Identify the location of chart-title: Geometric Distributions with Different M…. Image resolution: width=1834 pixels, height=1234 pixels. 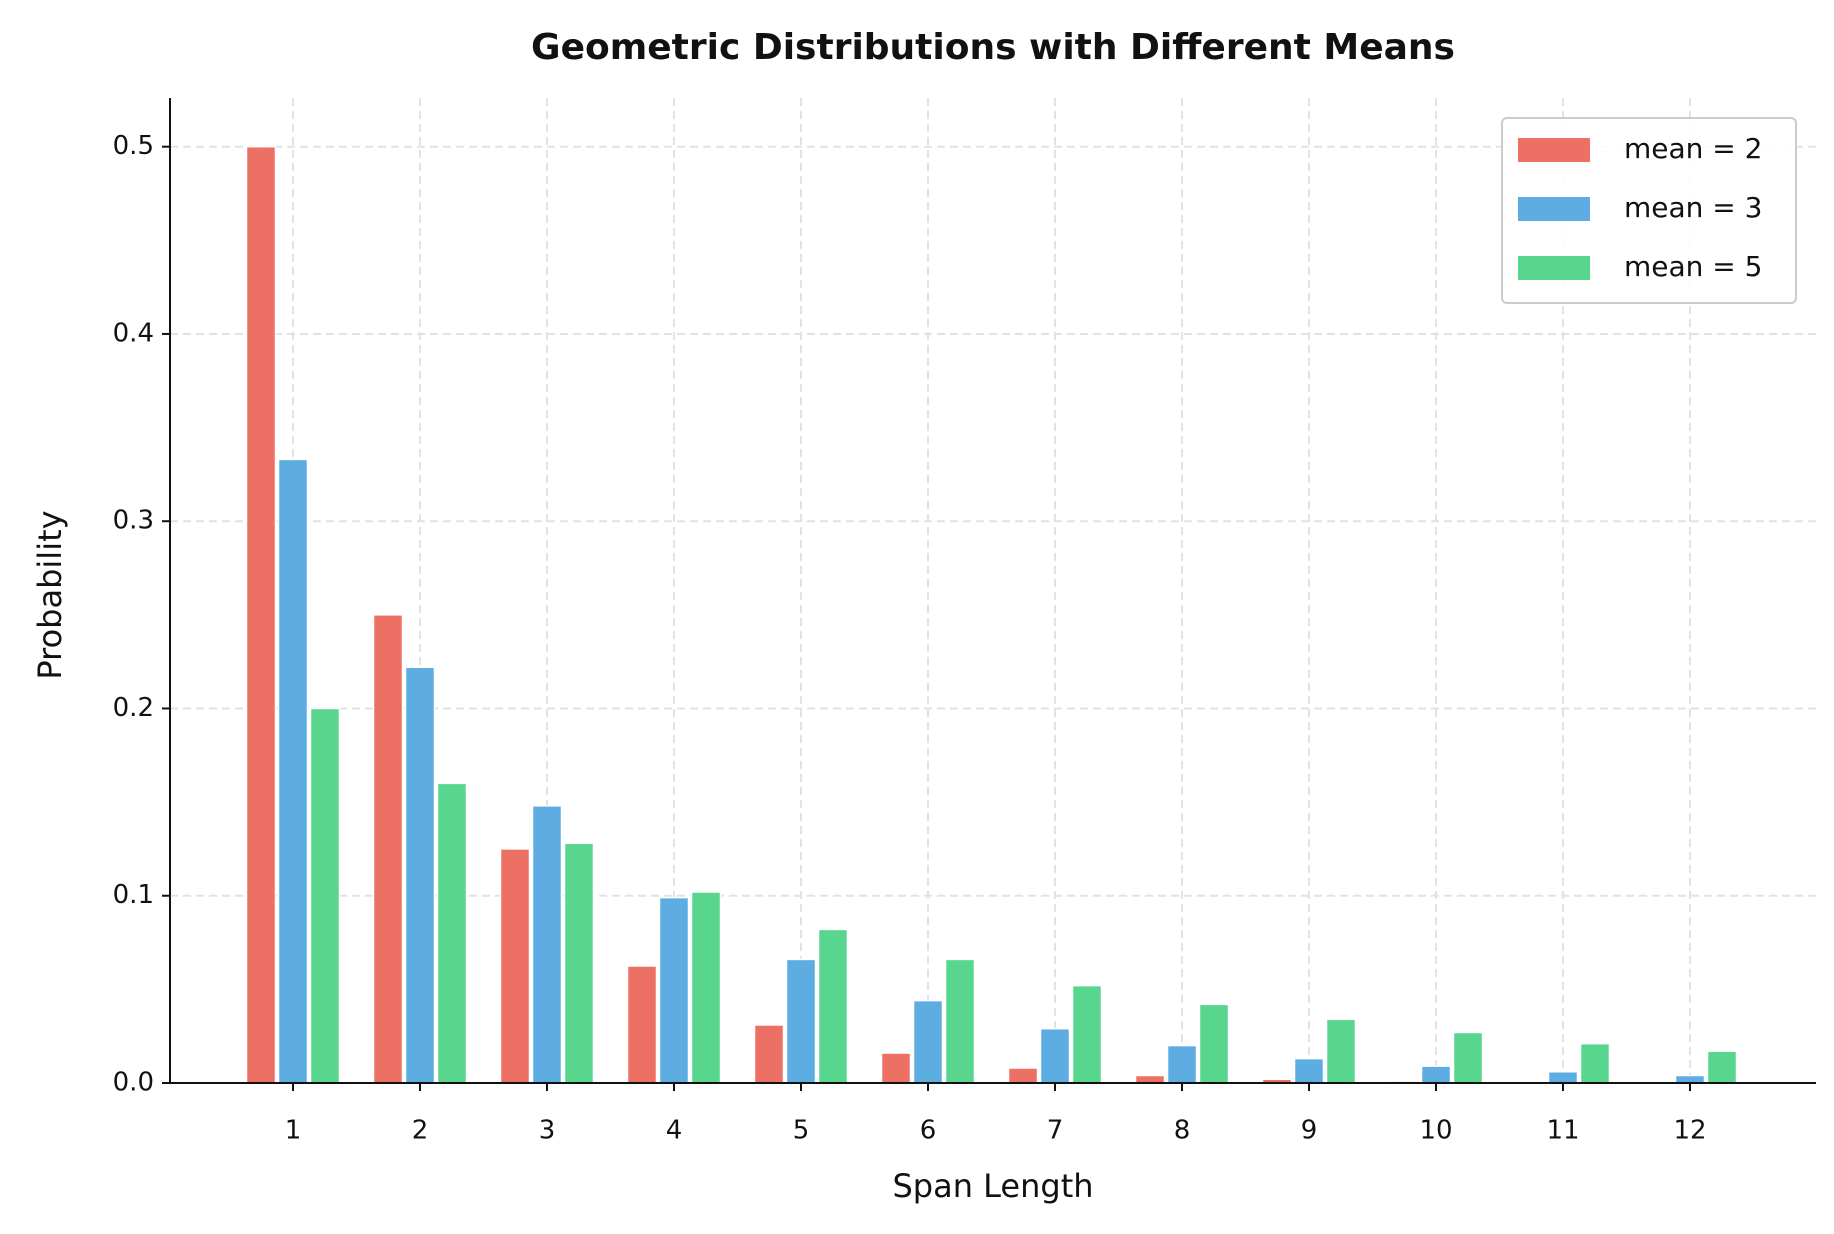
(993, 47).